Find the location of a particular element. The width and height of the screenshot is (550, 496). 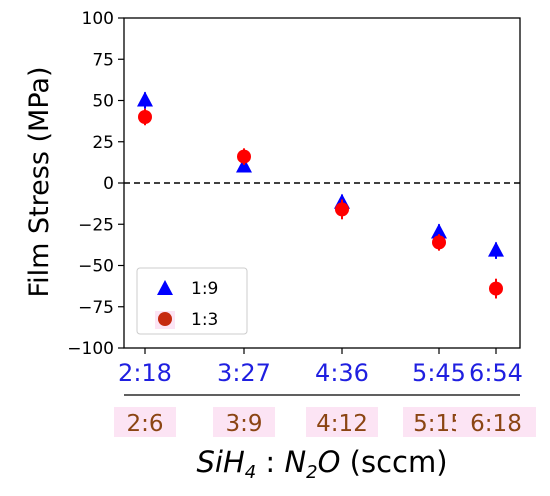

x-tick-label-secondary: 3:9 is located at coordinates (243, 424).